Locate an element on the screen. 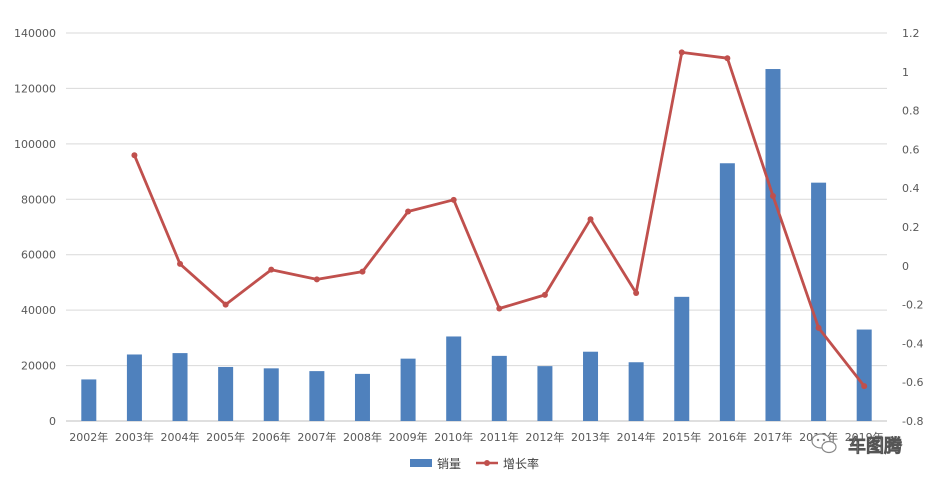 Image resolution: width=951 pixels, height=493 pixels. x-tick-label: 2014年 is located at coordinates (636, 437).